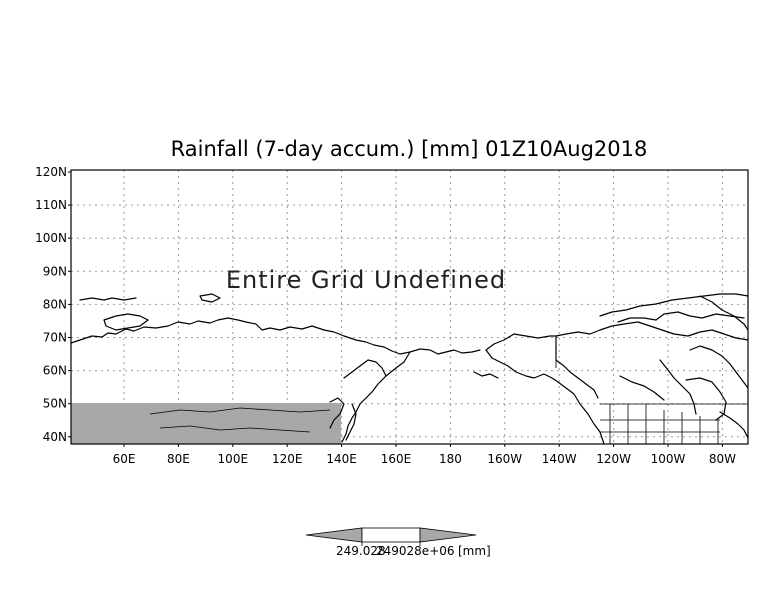  Describe the element at coordinates (178, 459) in the screenshot. I see `longitude-label: 80E` at that location.